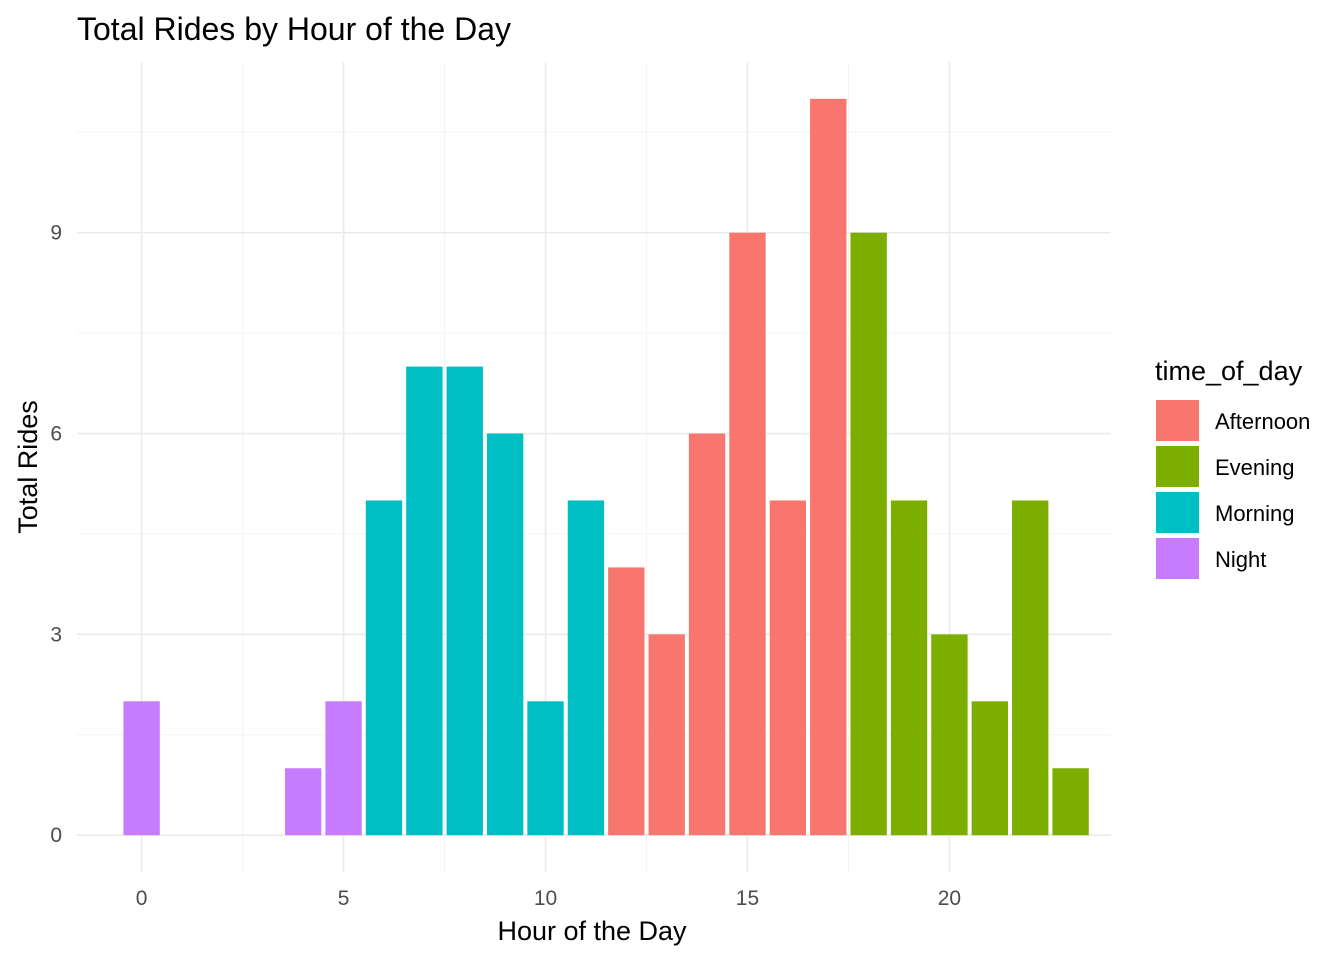 This screenshot has height=960, width=1344. What do you see at coordinates (1254, 513) in the screenshot?
I see `legend-label-morning: Morning` at bounding box center [1254, 513].